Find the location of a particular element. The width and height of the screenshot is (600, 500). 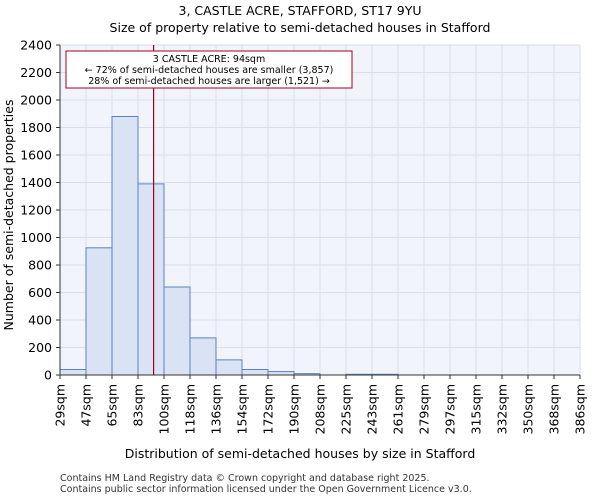

y-tick-label: 1200 is located at coordinates (36, 210).